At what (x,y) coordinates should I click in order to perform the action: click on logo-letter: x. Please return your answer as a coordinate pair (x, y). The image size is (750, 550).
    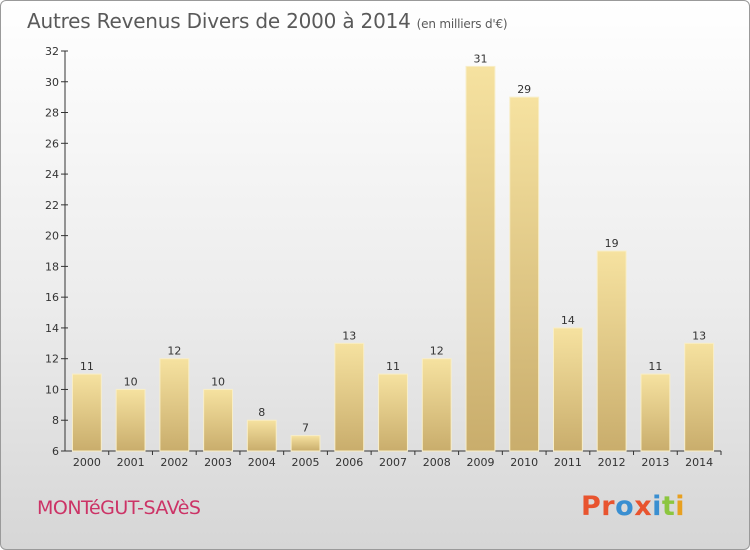
    Looking at the image, I should click on (643, 506).